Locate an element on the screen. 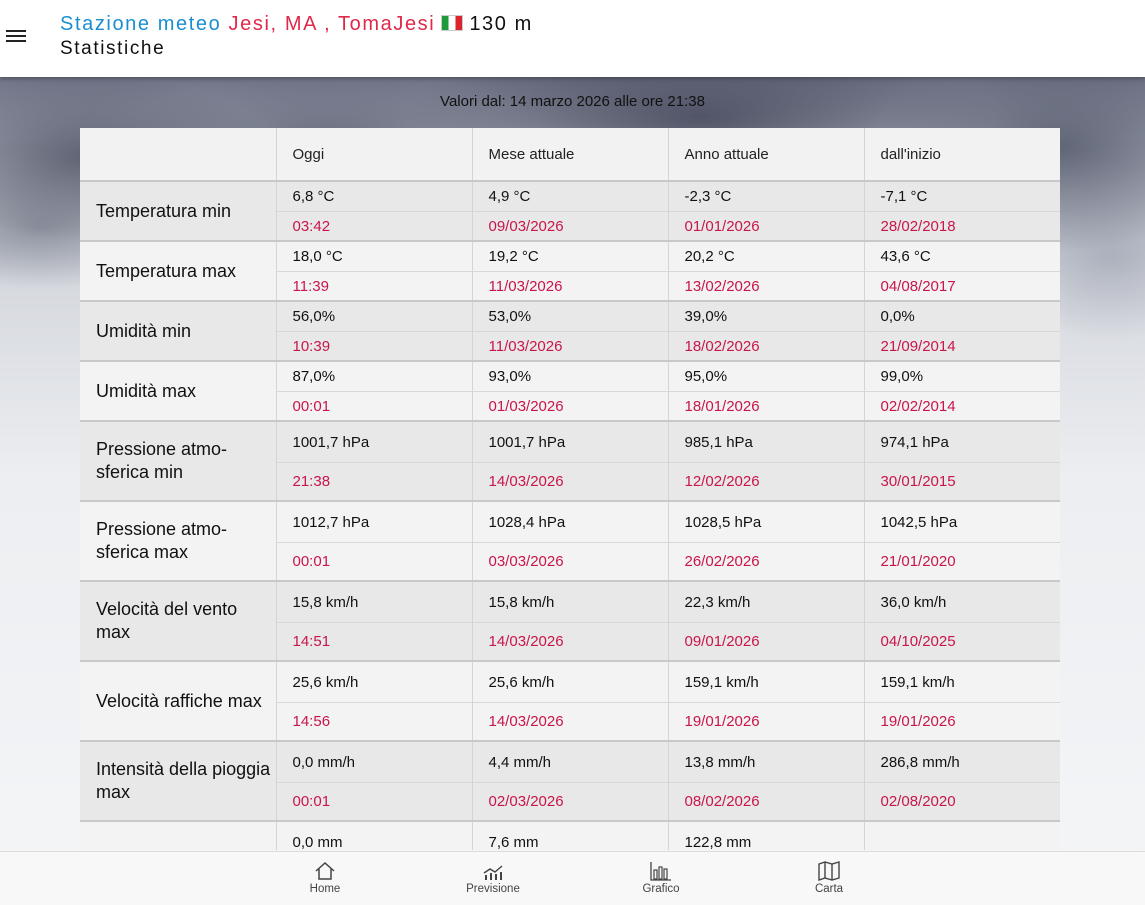  table-row: Umidità max 87,0% 93,0% 95,0% 99,0% is located at coordinates (570, 391).